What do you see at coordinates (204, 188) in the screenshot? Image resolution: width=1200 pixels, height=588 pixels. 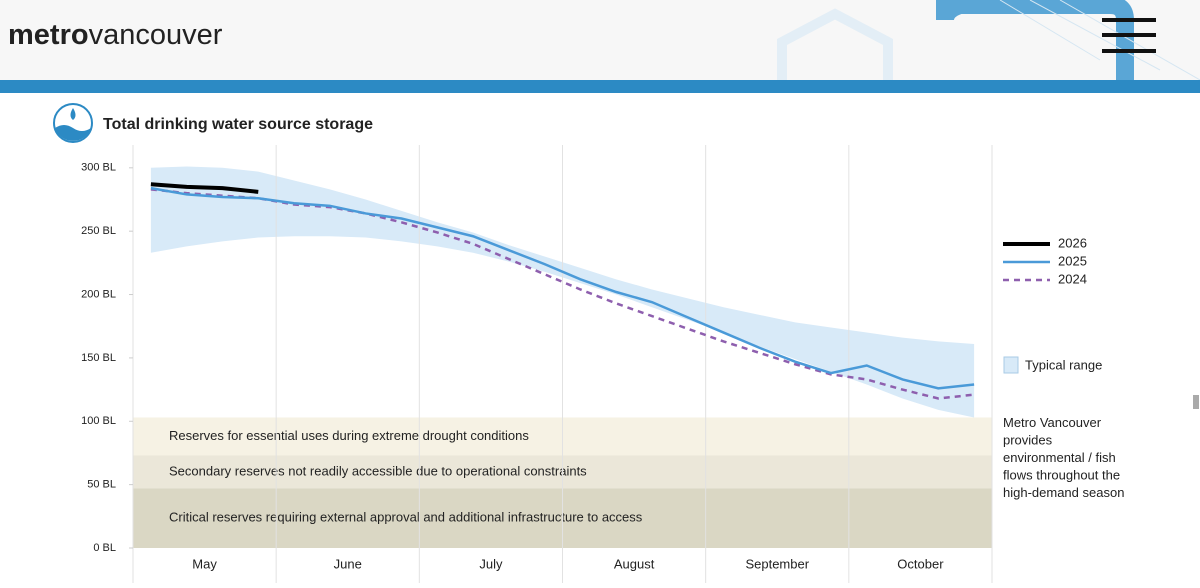 I see `series-line` at bounding box center [204, 188].